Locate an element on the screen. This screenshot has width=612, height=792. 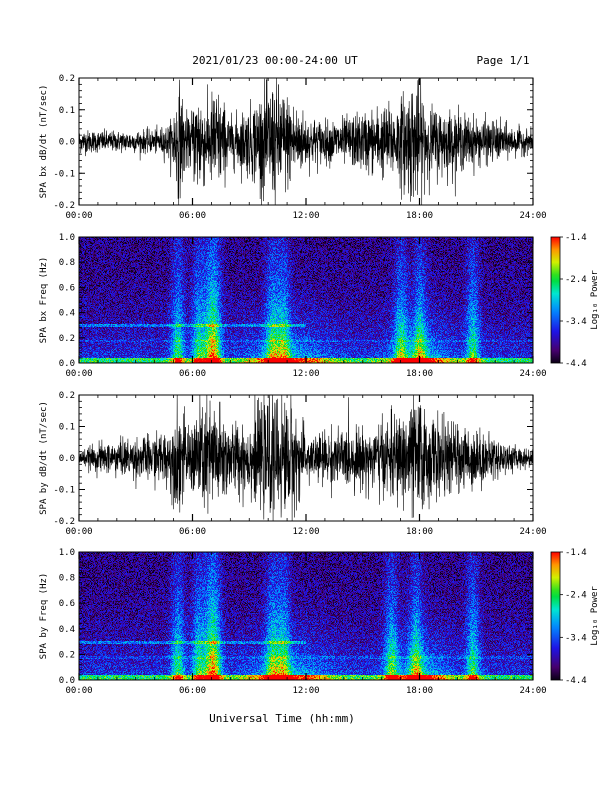
y-axis-label: SPA by Freq (Hz) is located at coordinates (44, 616).